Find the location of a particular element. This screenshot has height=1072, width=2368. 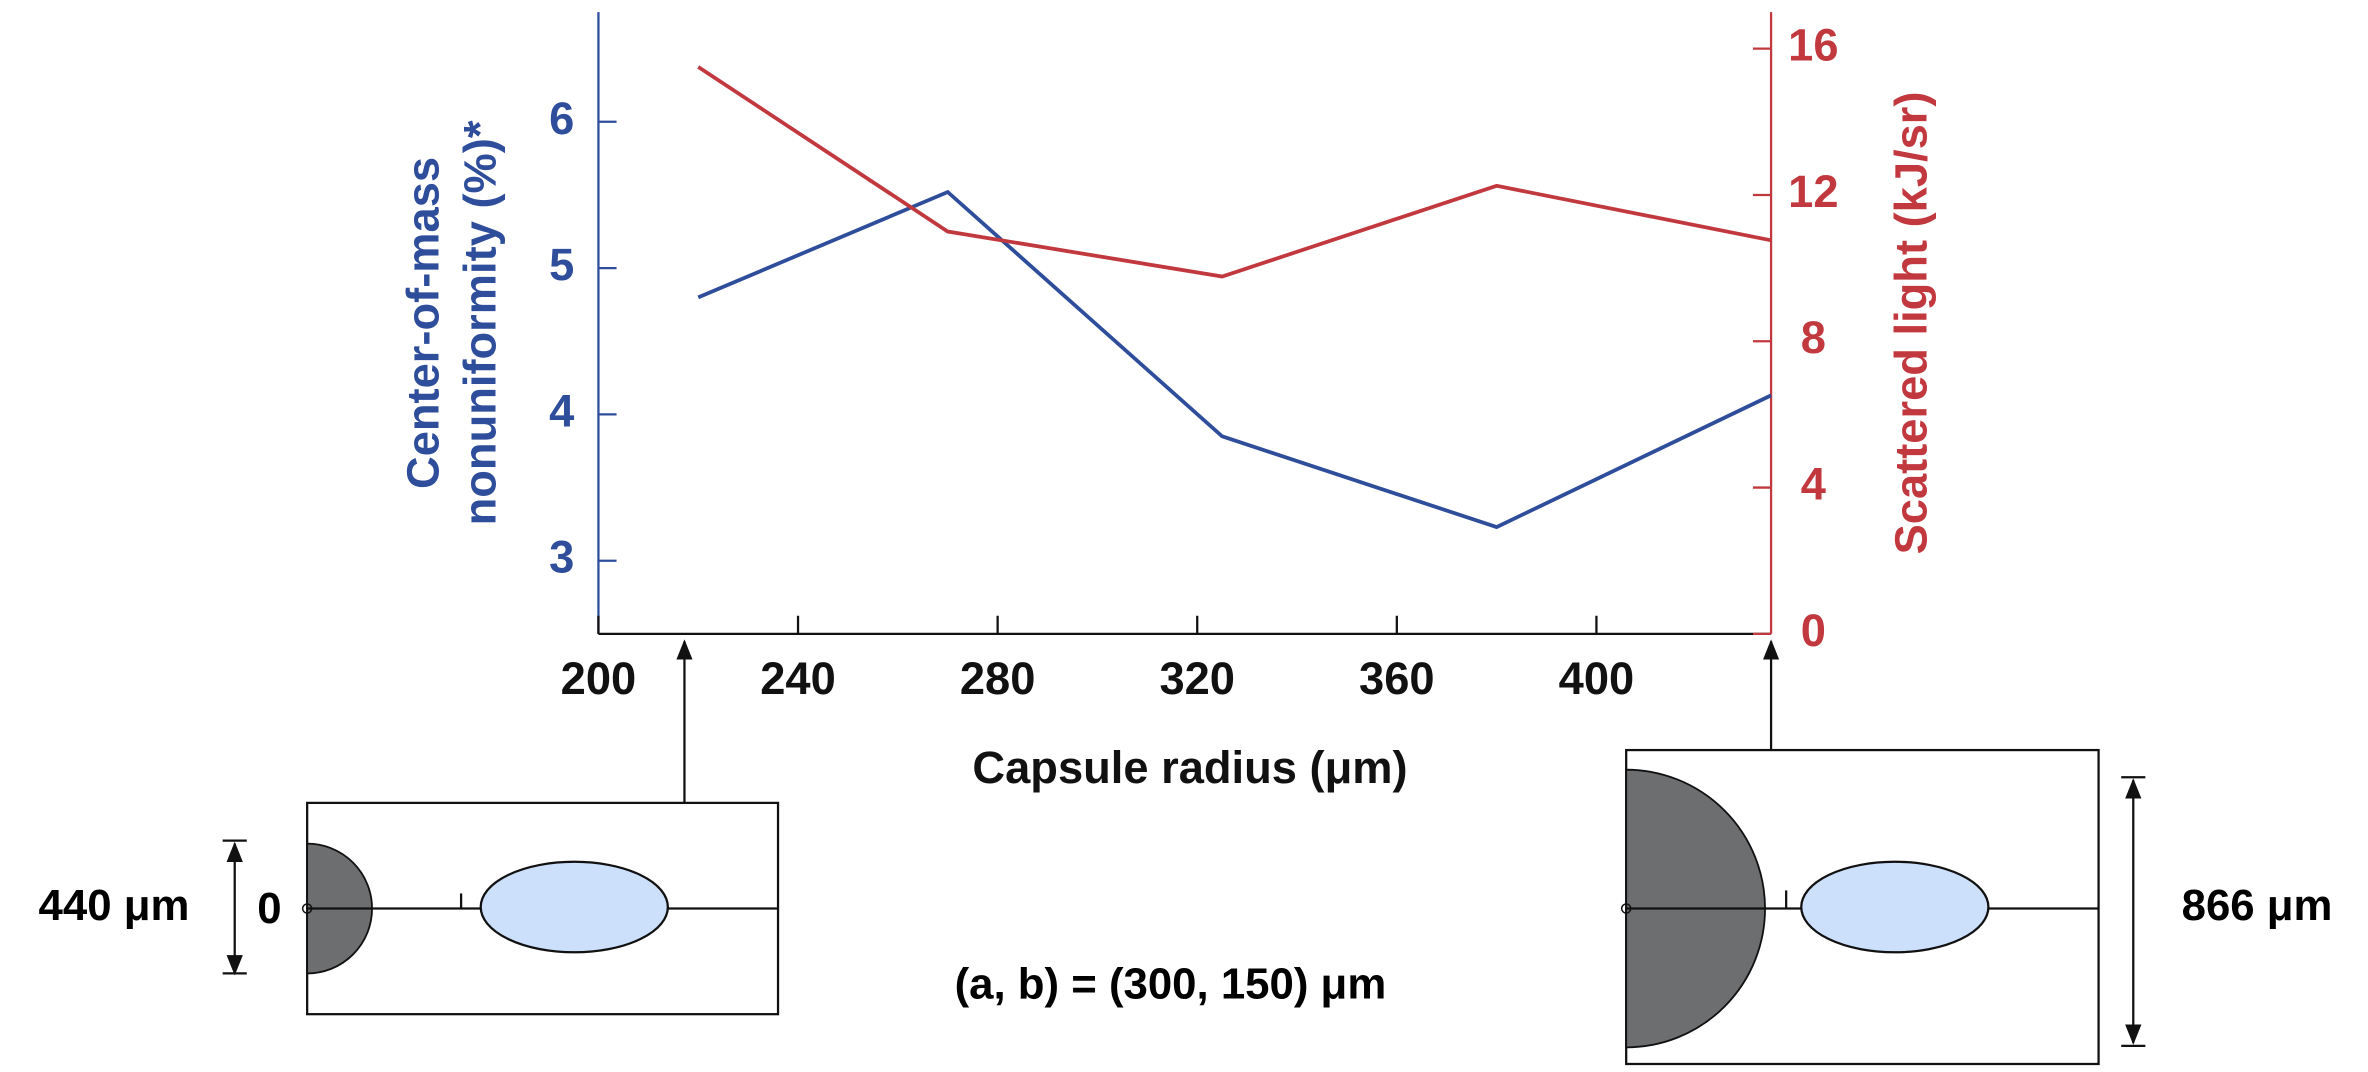

y2-tick-label: 0 is located at coordinates (1813, 630).